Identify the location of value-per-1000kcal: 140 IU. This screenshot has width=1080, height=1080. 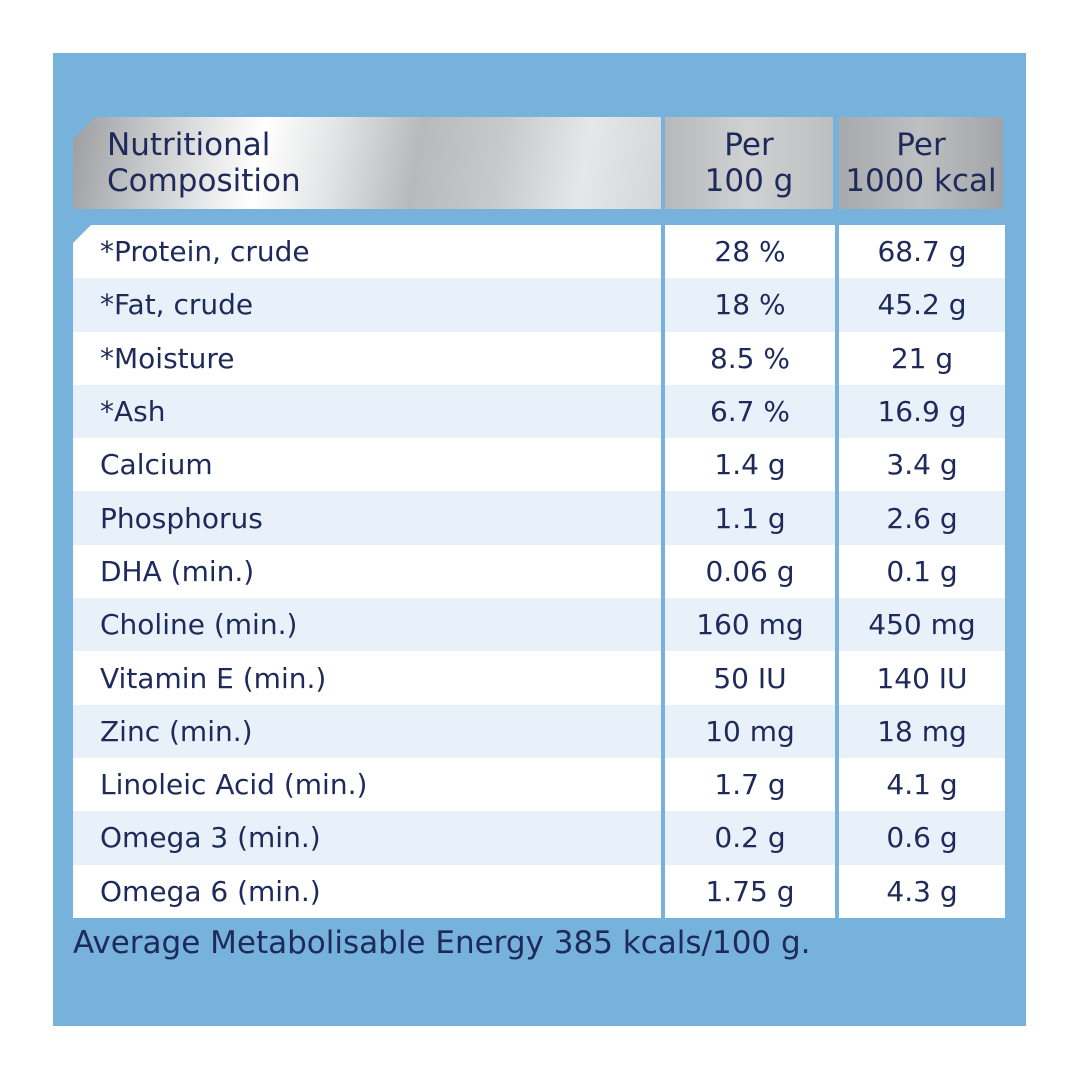
(922, 678).